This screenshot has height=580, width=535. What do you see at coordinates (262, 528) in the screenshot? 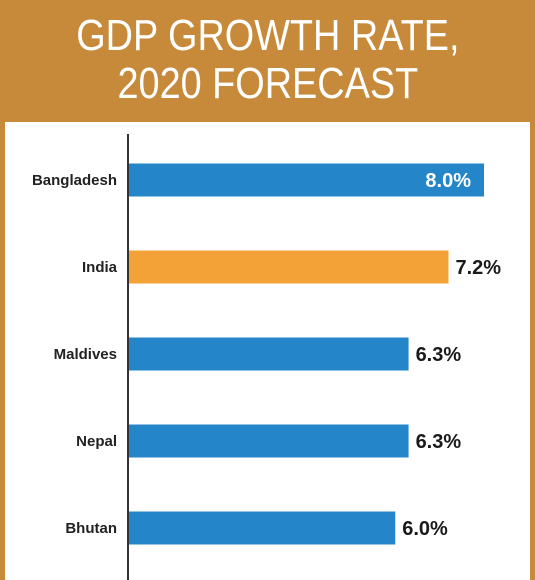
I see `bar-bhutan` at bounding box center [262, 528].